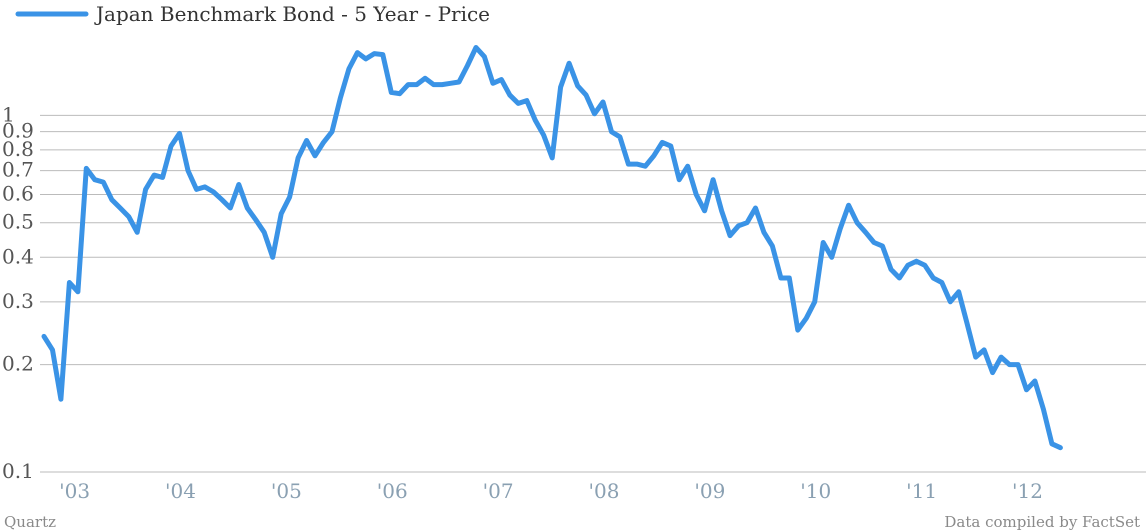 The height and width of the screenshot is (532, 1146). I want to click on y-tick-label: 1, so click(8, 114).